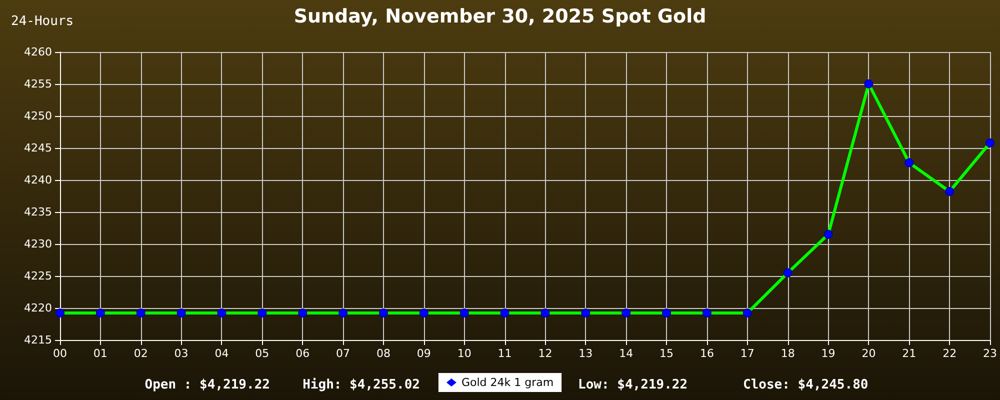 The height and width of the screenshot is (400, 1000). I want to click on text: Close: $4,245.80, so click(805, 385).